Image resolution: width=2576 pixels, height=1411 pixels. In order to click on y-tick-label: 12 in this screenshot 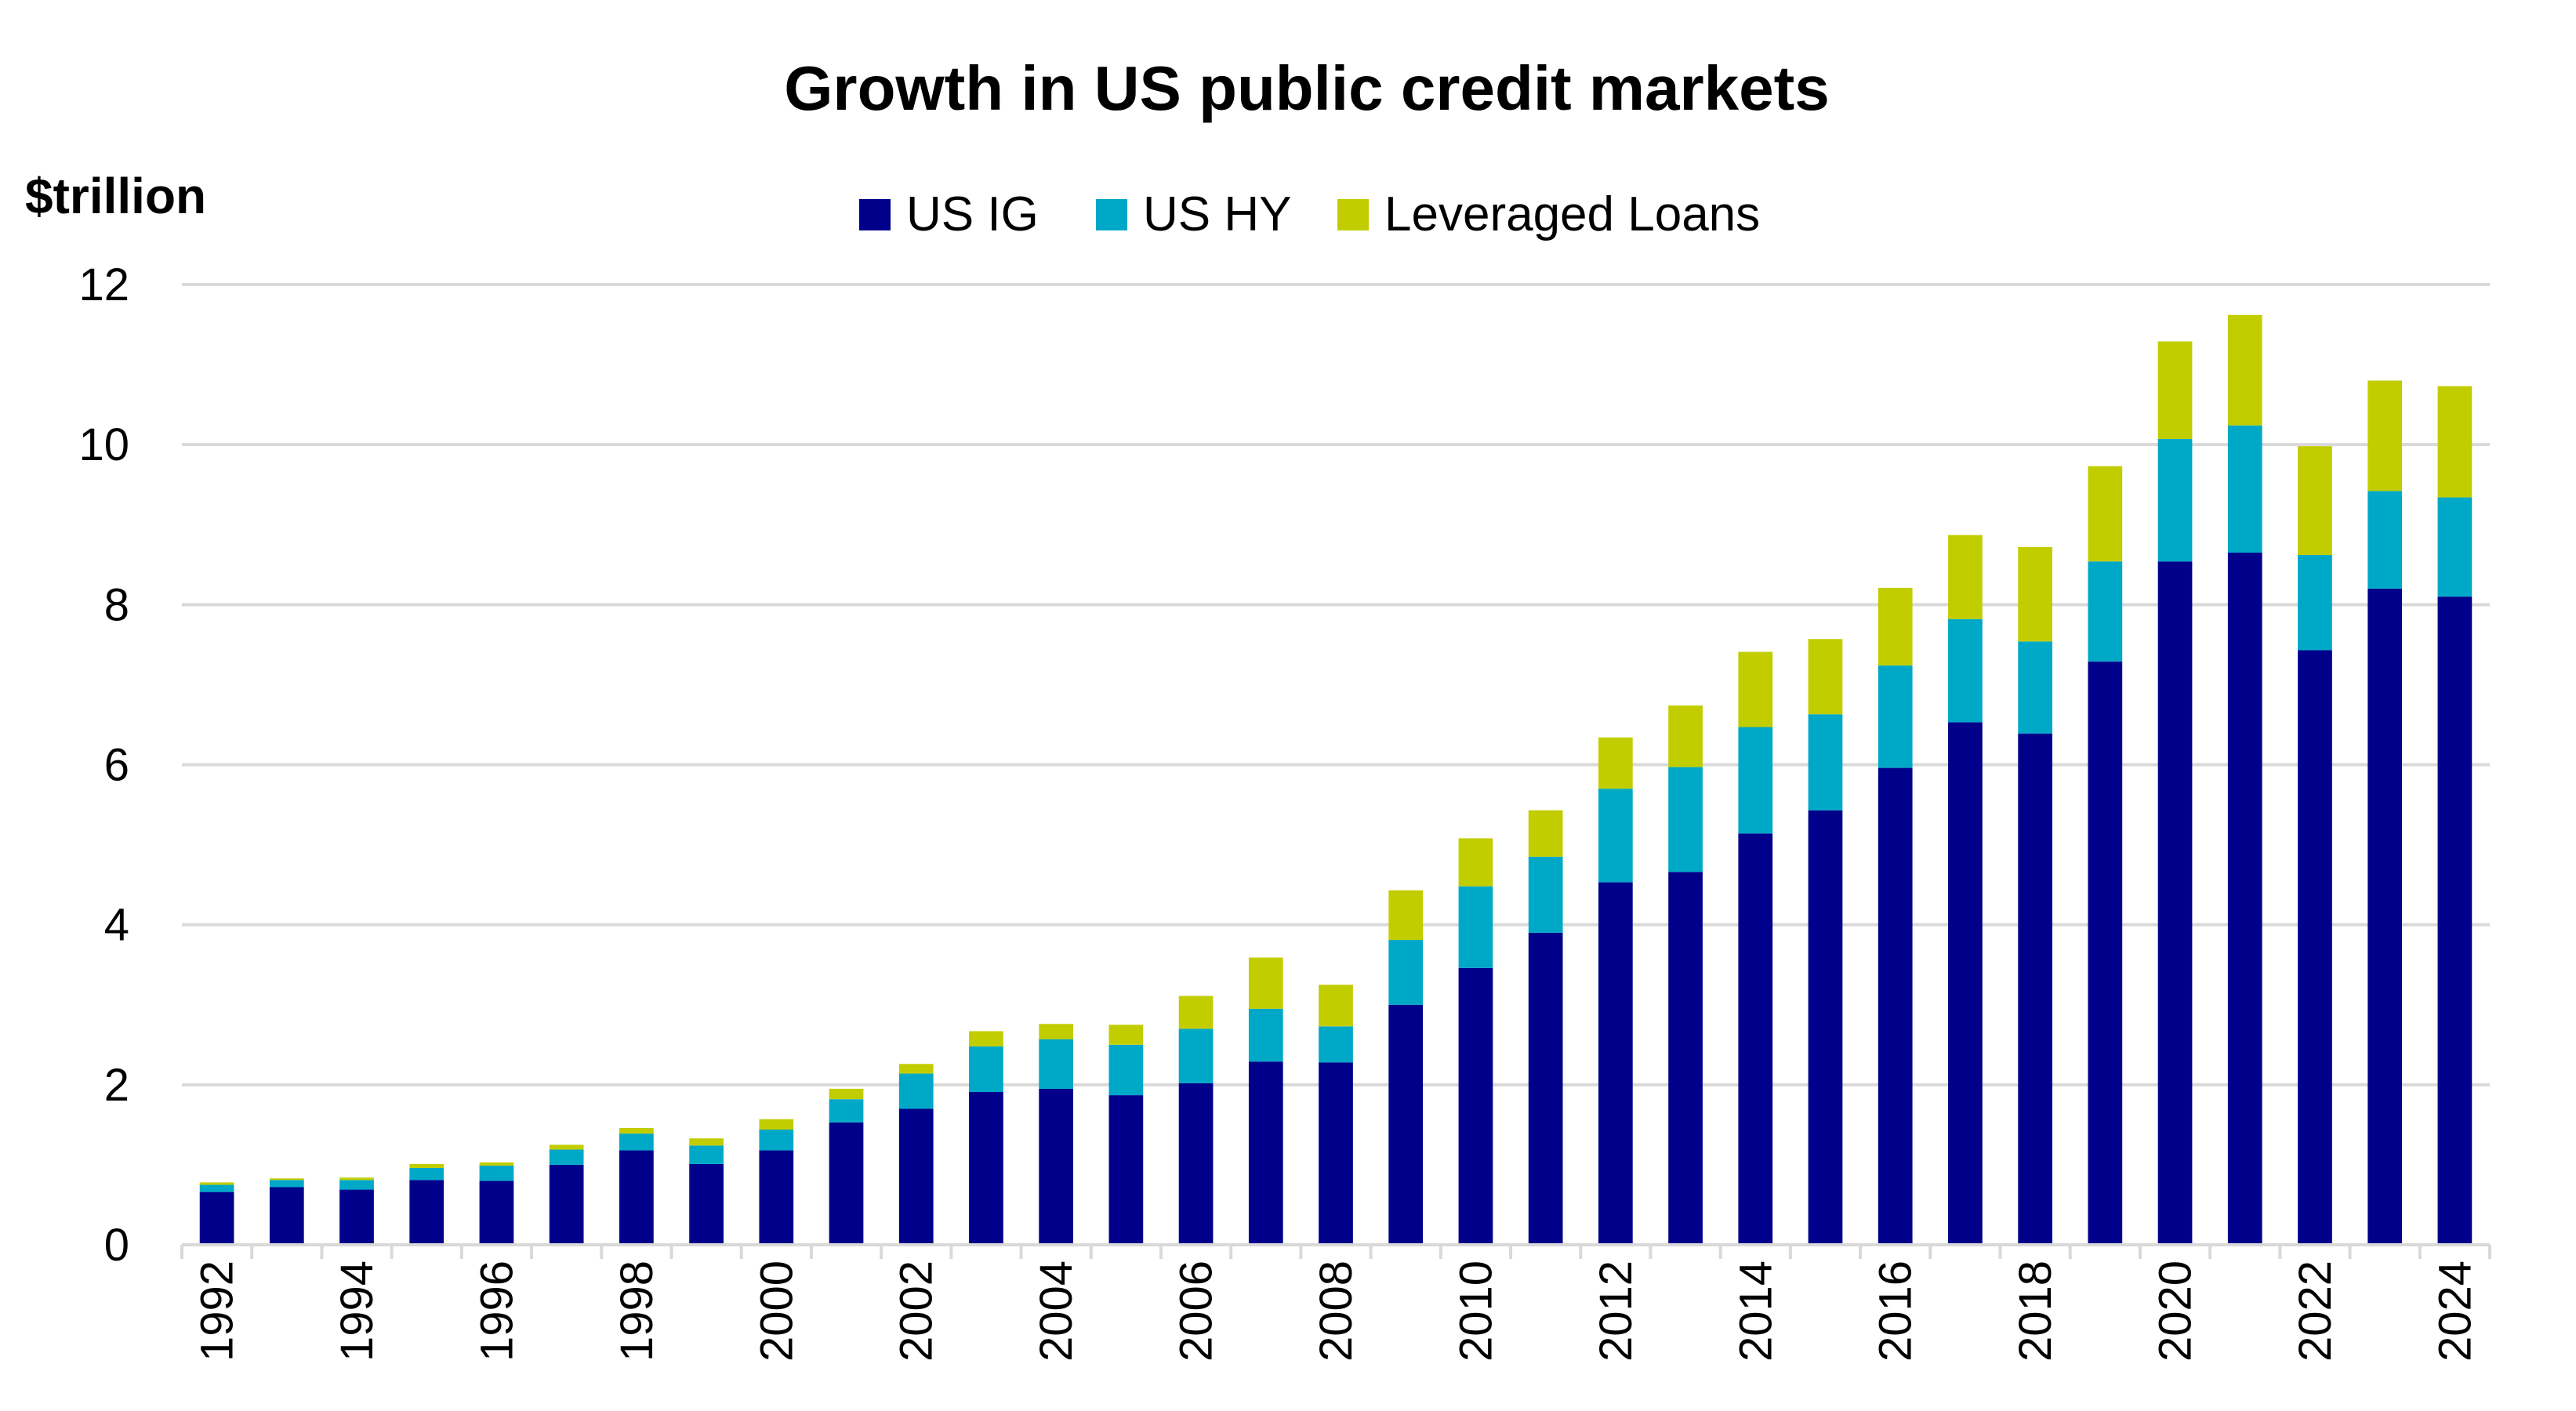, I will do `click(104, 284)`.